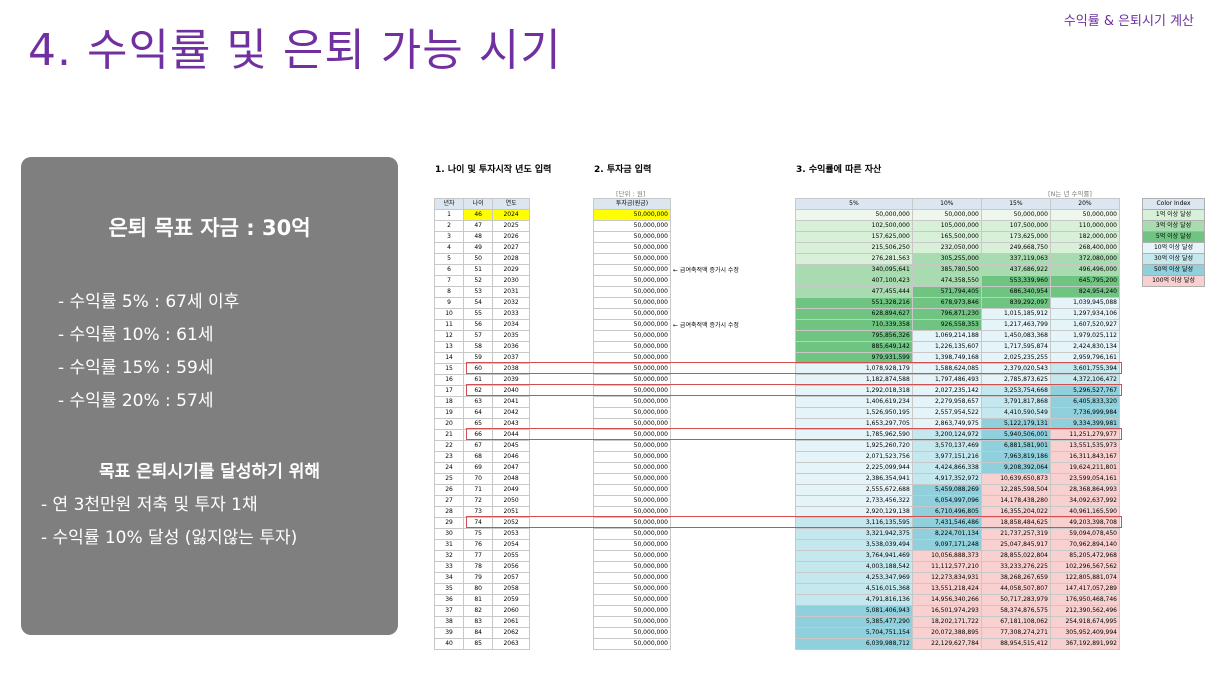 The image size is (1216, 682). I want to click on table-row: 16 61 2039, so click(481, 380).